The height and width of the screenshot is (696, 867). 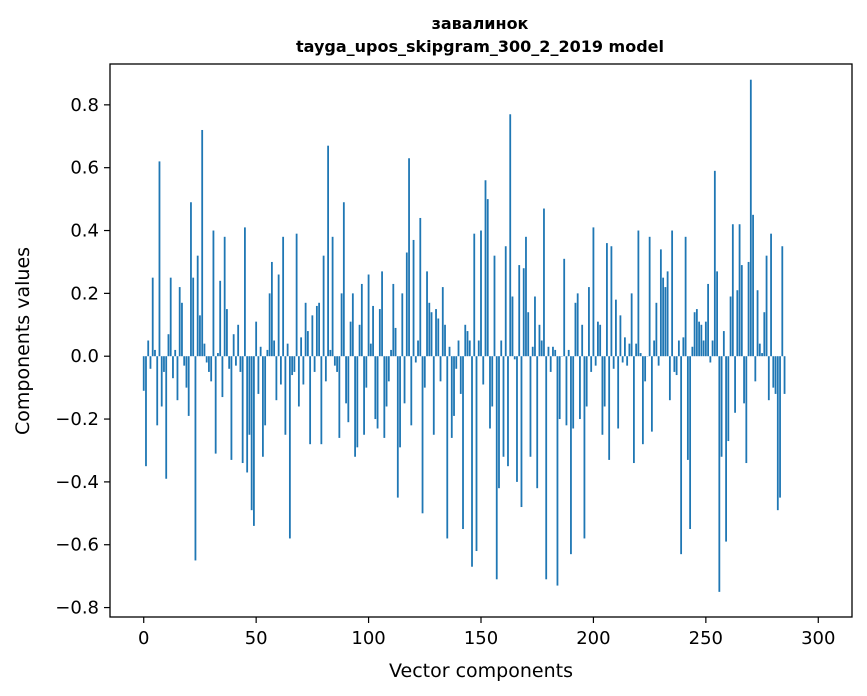 I want to click on y-tick-label: 0.2, so click(x=84, y=293).